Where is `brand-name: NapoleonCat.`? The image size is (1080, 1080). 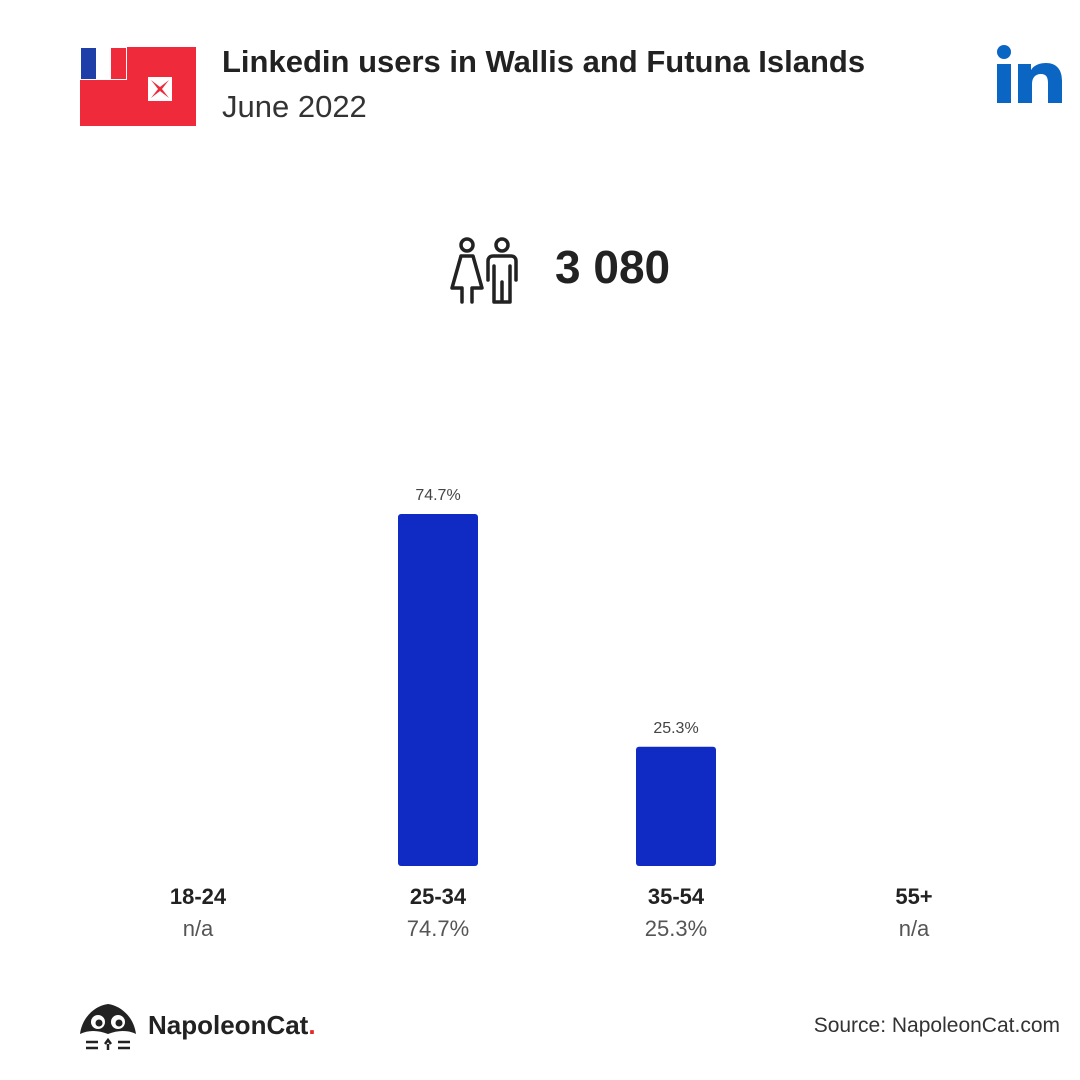 brand-name: NapoleonCat. is located at coordinates (232, 1025).